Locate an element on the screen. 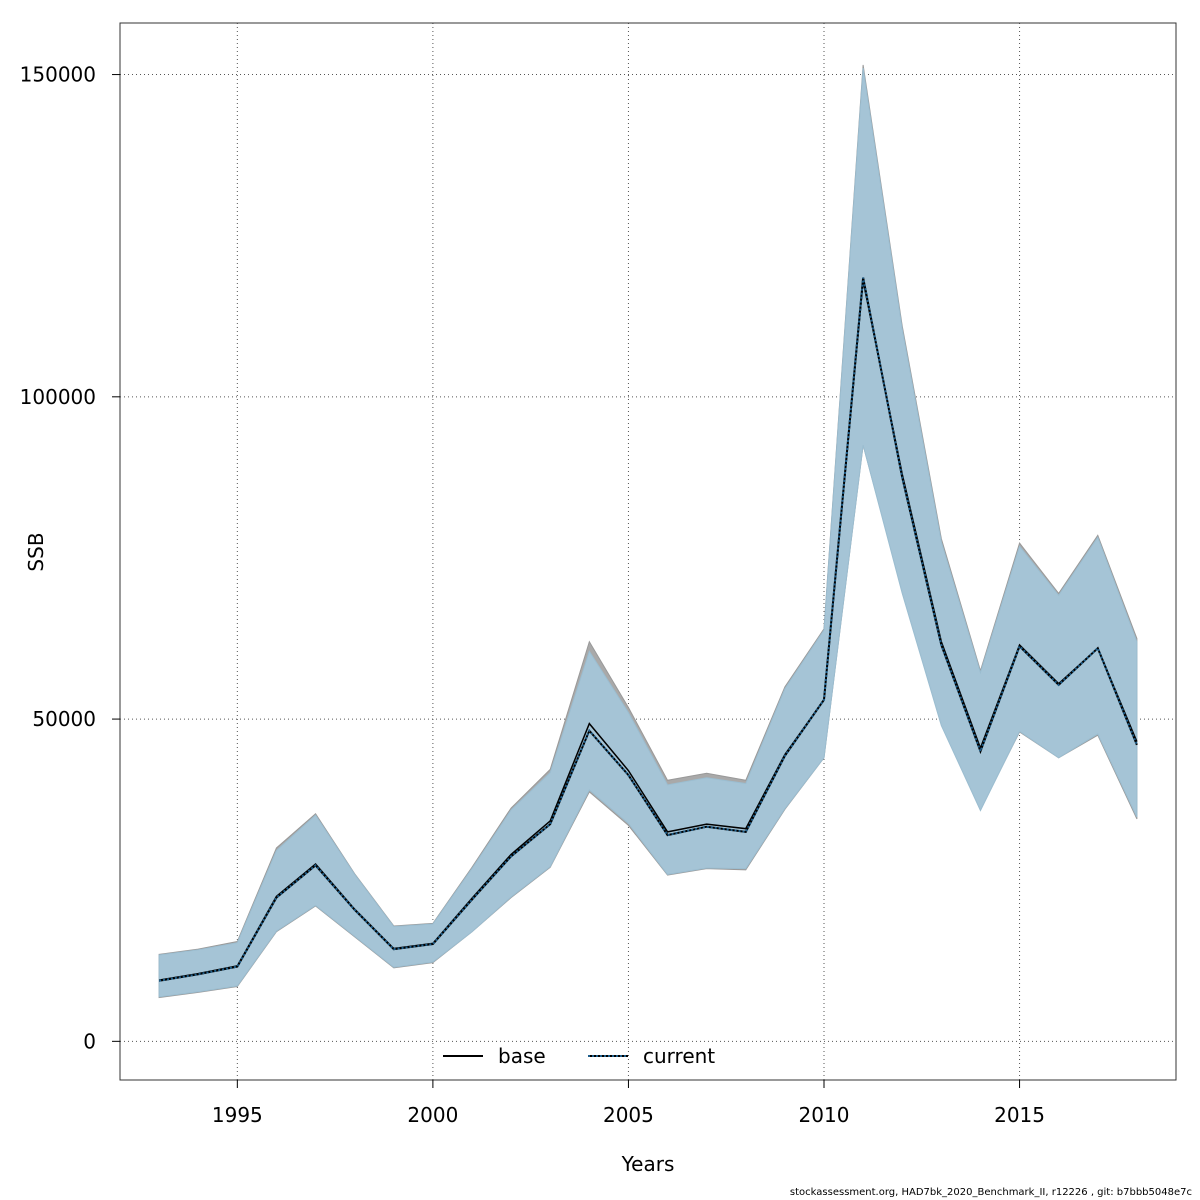 The image size is (1200, 1200). y-tick-label-50000: 50000 is located at coordinates (64, 719).